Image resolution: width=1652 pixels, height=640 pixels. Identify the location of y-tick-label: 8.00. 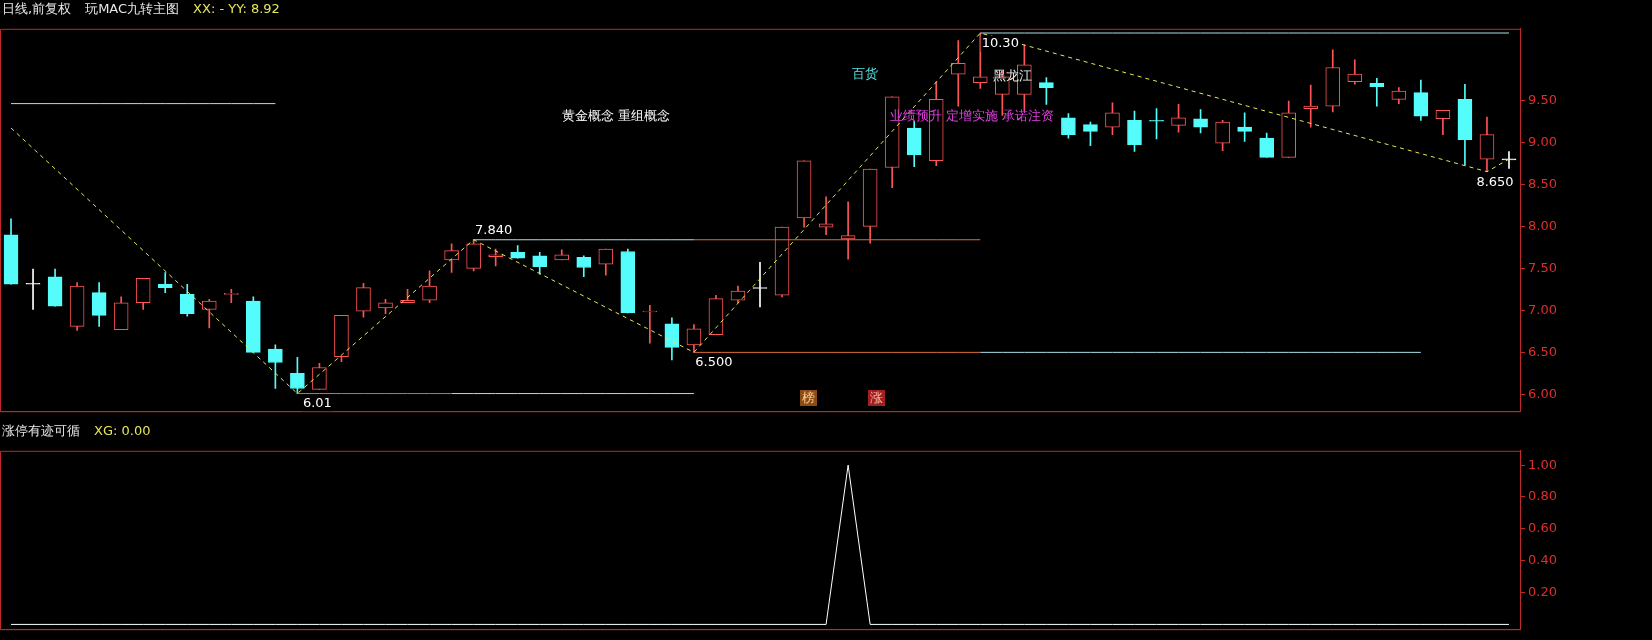
(1542, 225).